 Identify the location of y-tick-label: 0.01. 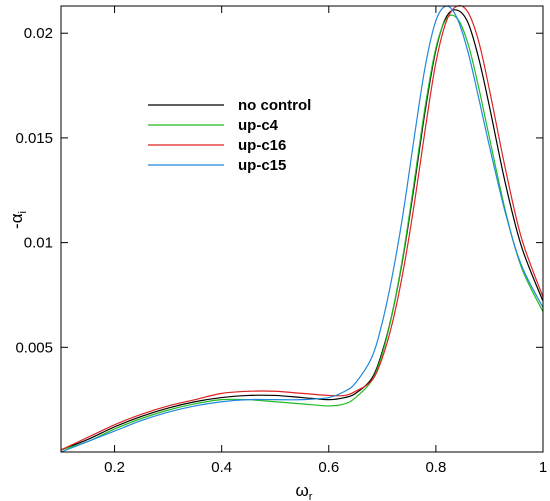
(38, 243).